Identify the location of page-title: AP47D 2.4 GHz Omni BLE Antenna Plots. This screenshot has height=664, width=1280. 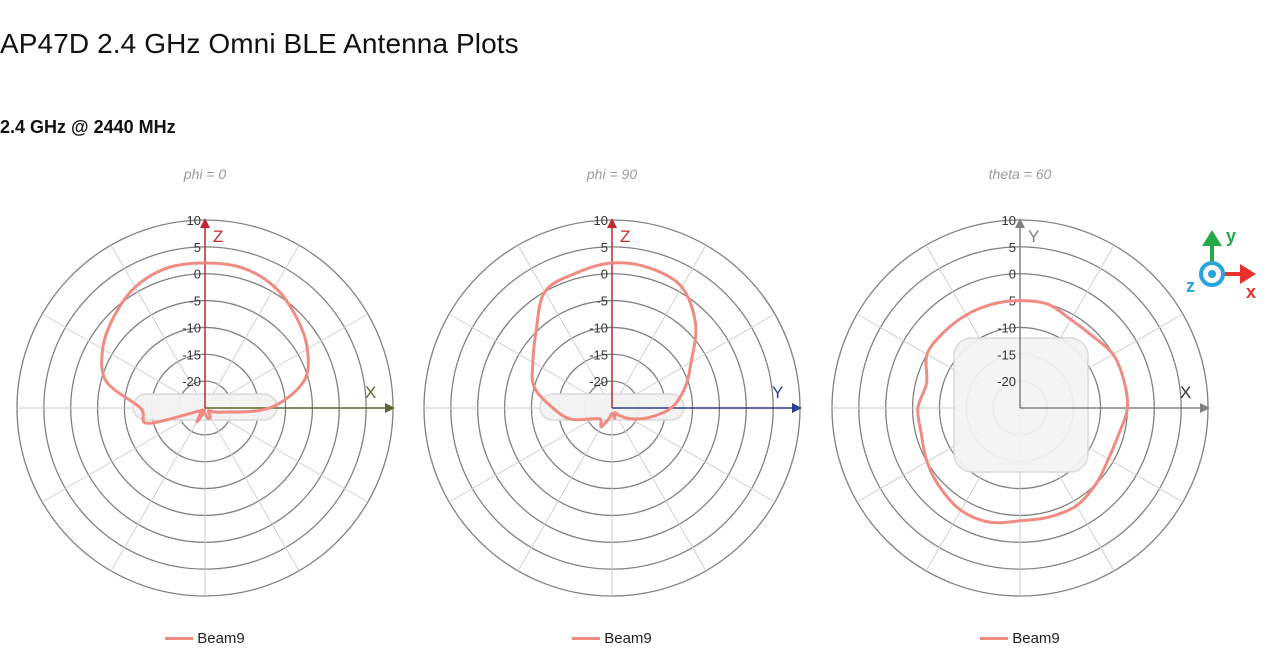
(259, 43).